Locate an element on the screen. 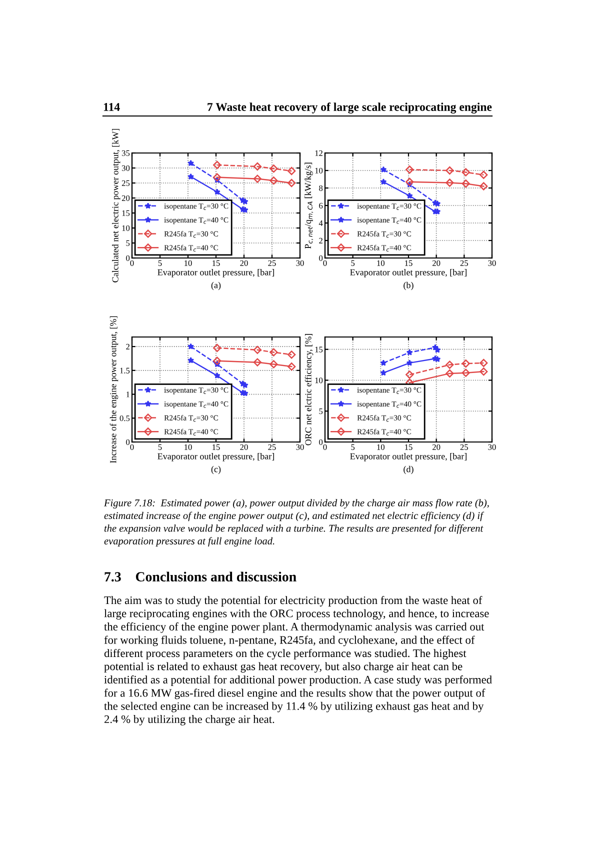  text: 7.3 Conclusions and discussion is located at coordinates (200, 577).